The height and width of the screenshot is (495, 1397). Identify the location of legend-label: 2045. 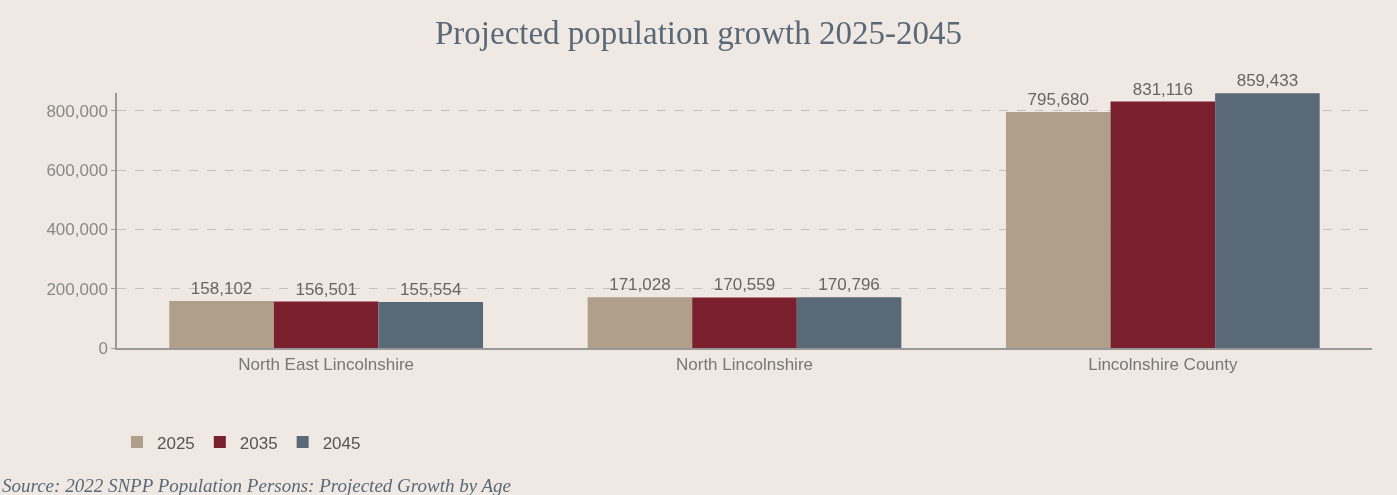
(341, 443).